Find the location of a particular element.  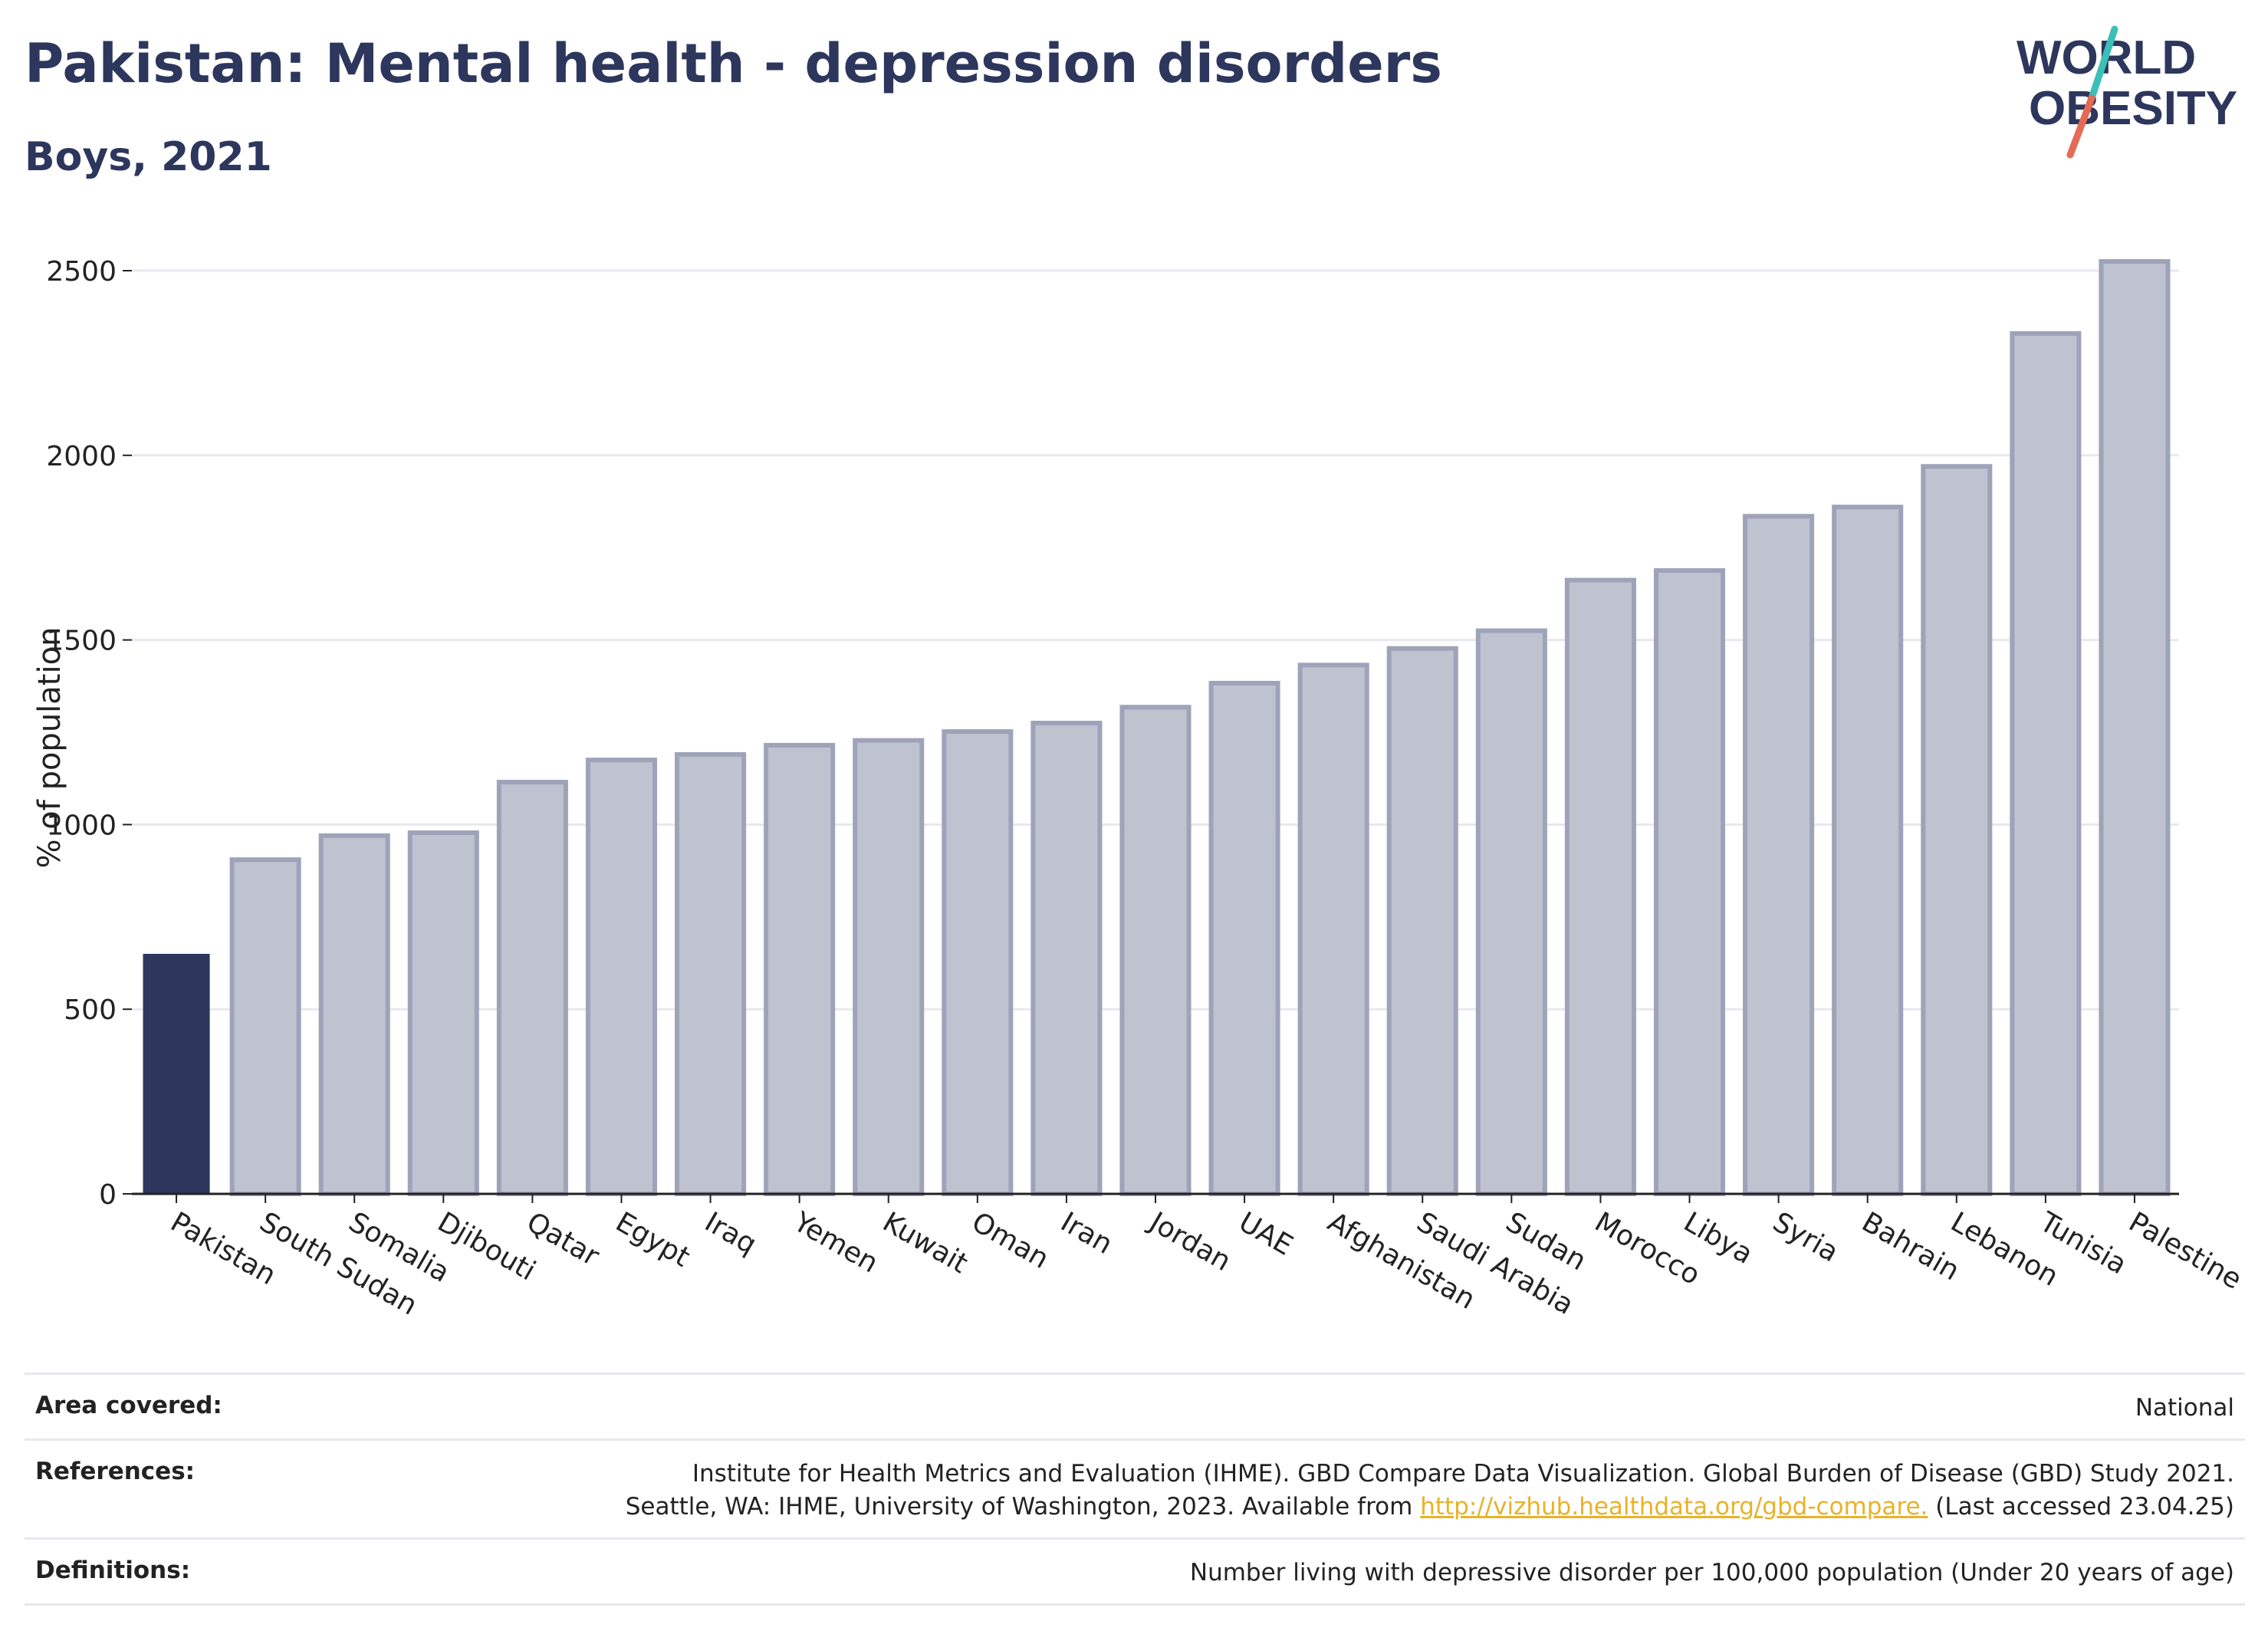

bar-oman is located at coordinates (978, 962).